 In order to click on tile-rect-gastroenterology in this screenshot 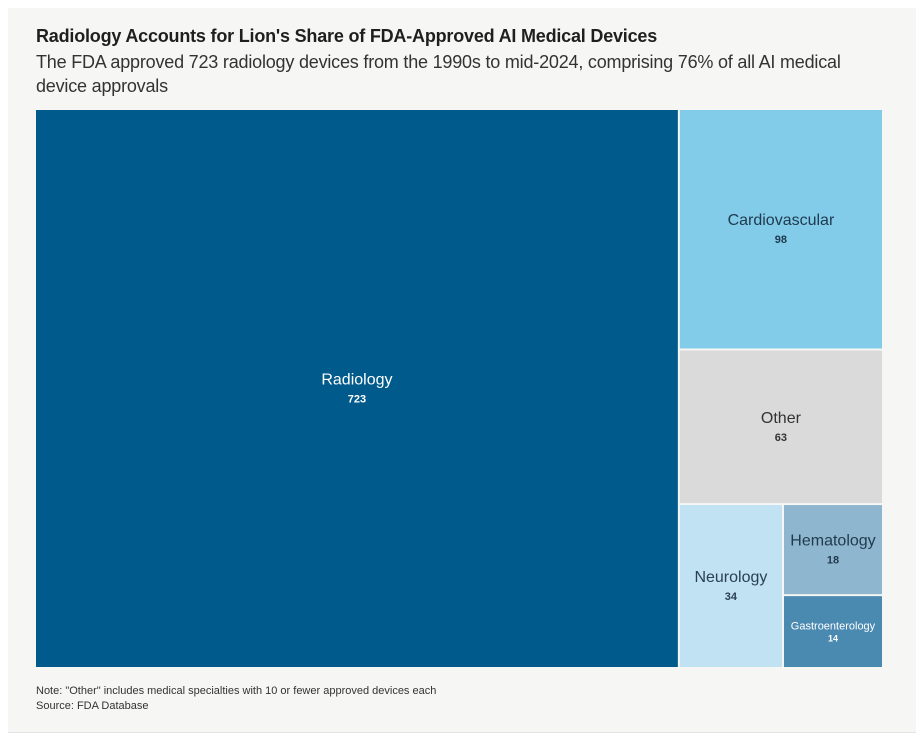, I will do `click(832, 631)`.